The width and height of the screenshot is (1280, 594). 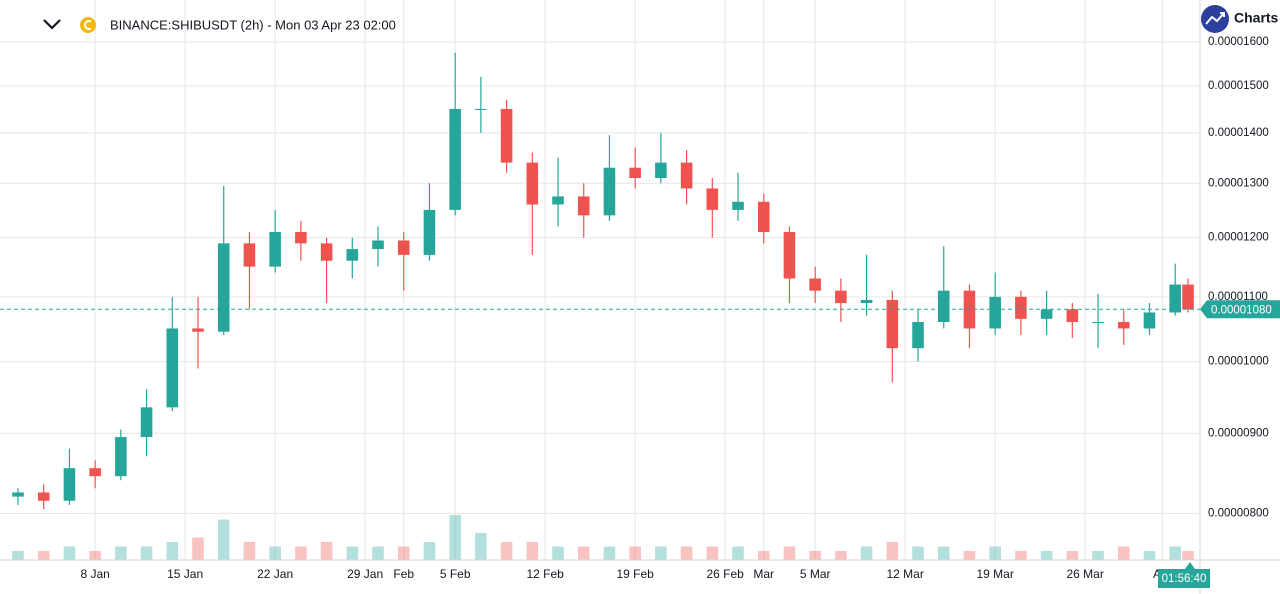 What do you see at coordinates (1238, 238) in the screenshot?
I see `y-tick-label: 0.00001200` at bounding box center [1238, 238].